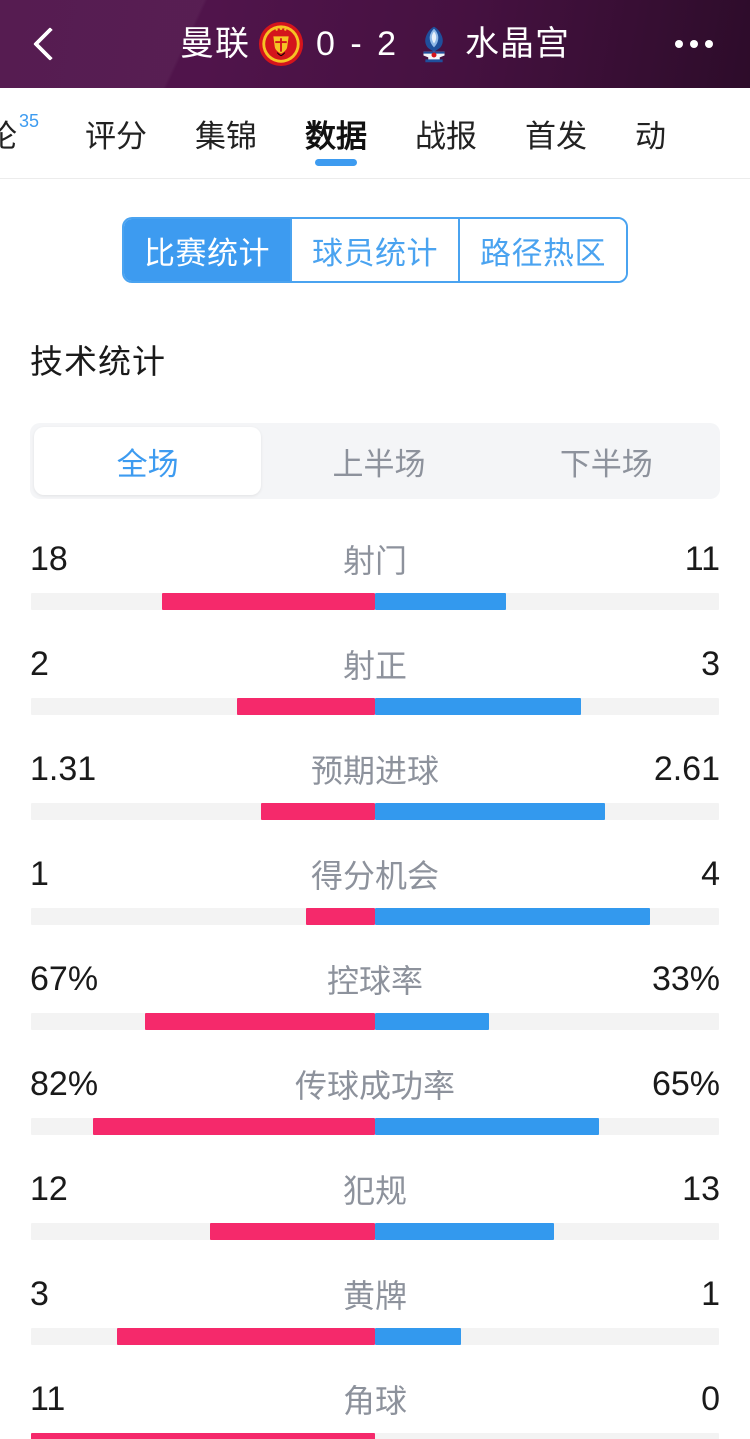  What do you see at coordinates (375, 769) in the screenshot?
I see `stat-row-values: 1.31 预期进球 2.61` at bounding box center [375, 769].